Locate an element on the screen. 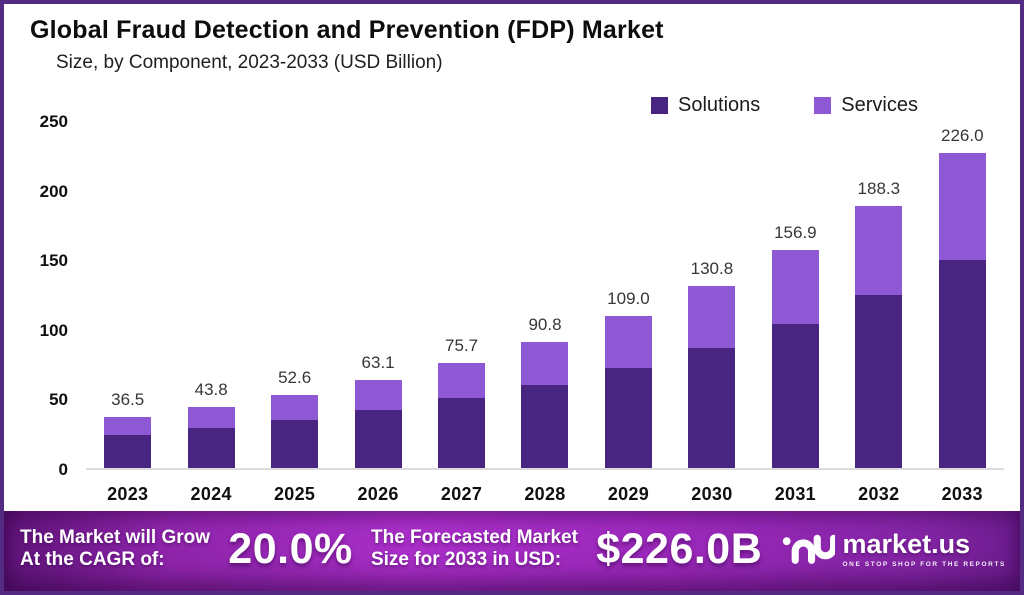 The width and height of the screenshot is (1024, 595). bar-group-2026: 63.1 is located at coordinates (377, 295).